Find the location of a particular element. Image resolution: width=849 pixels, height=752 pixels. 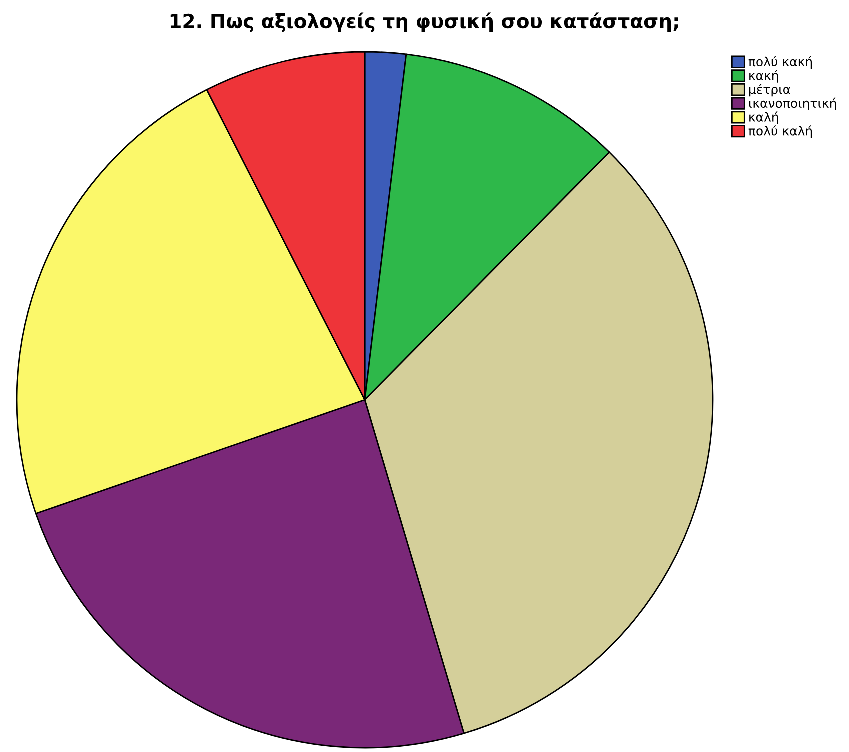

legend-label: πολύ κακή is located at coordinates (780, 62).